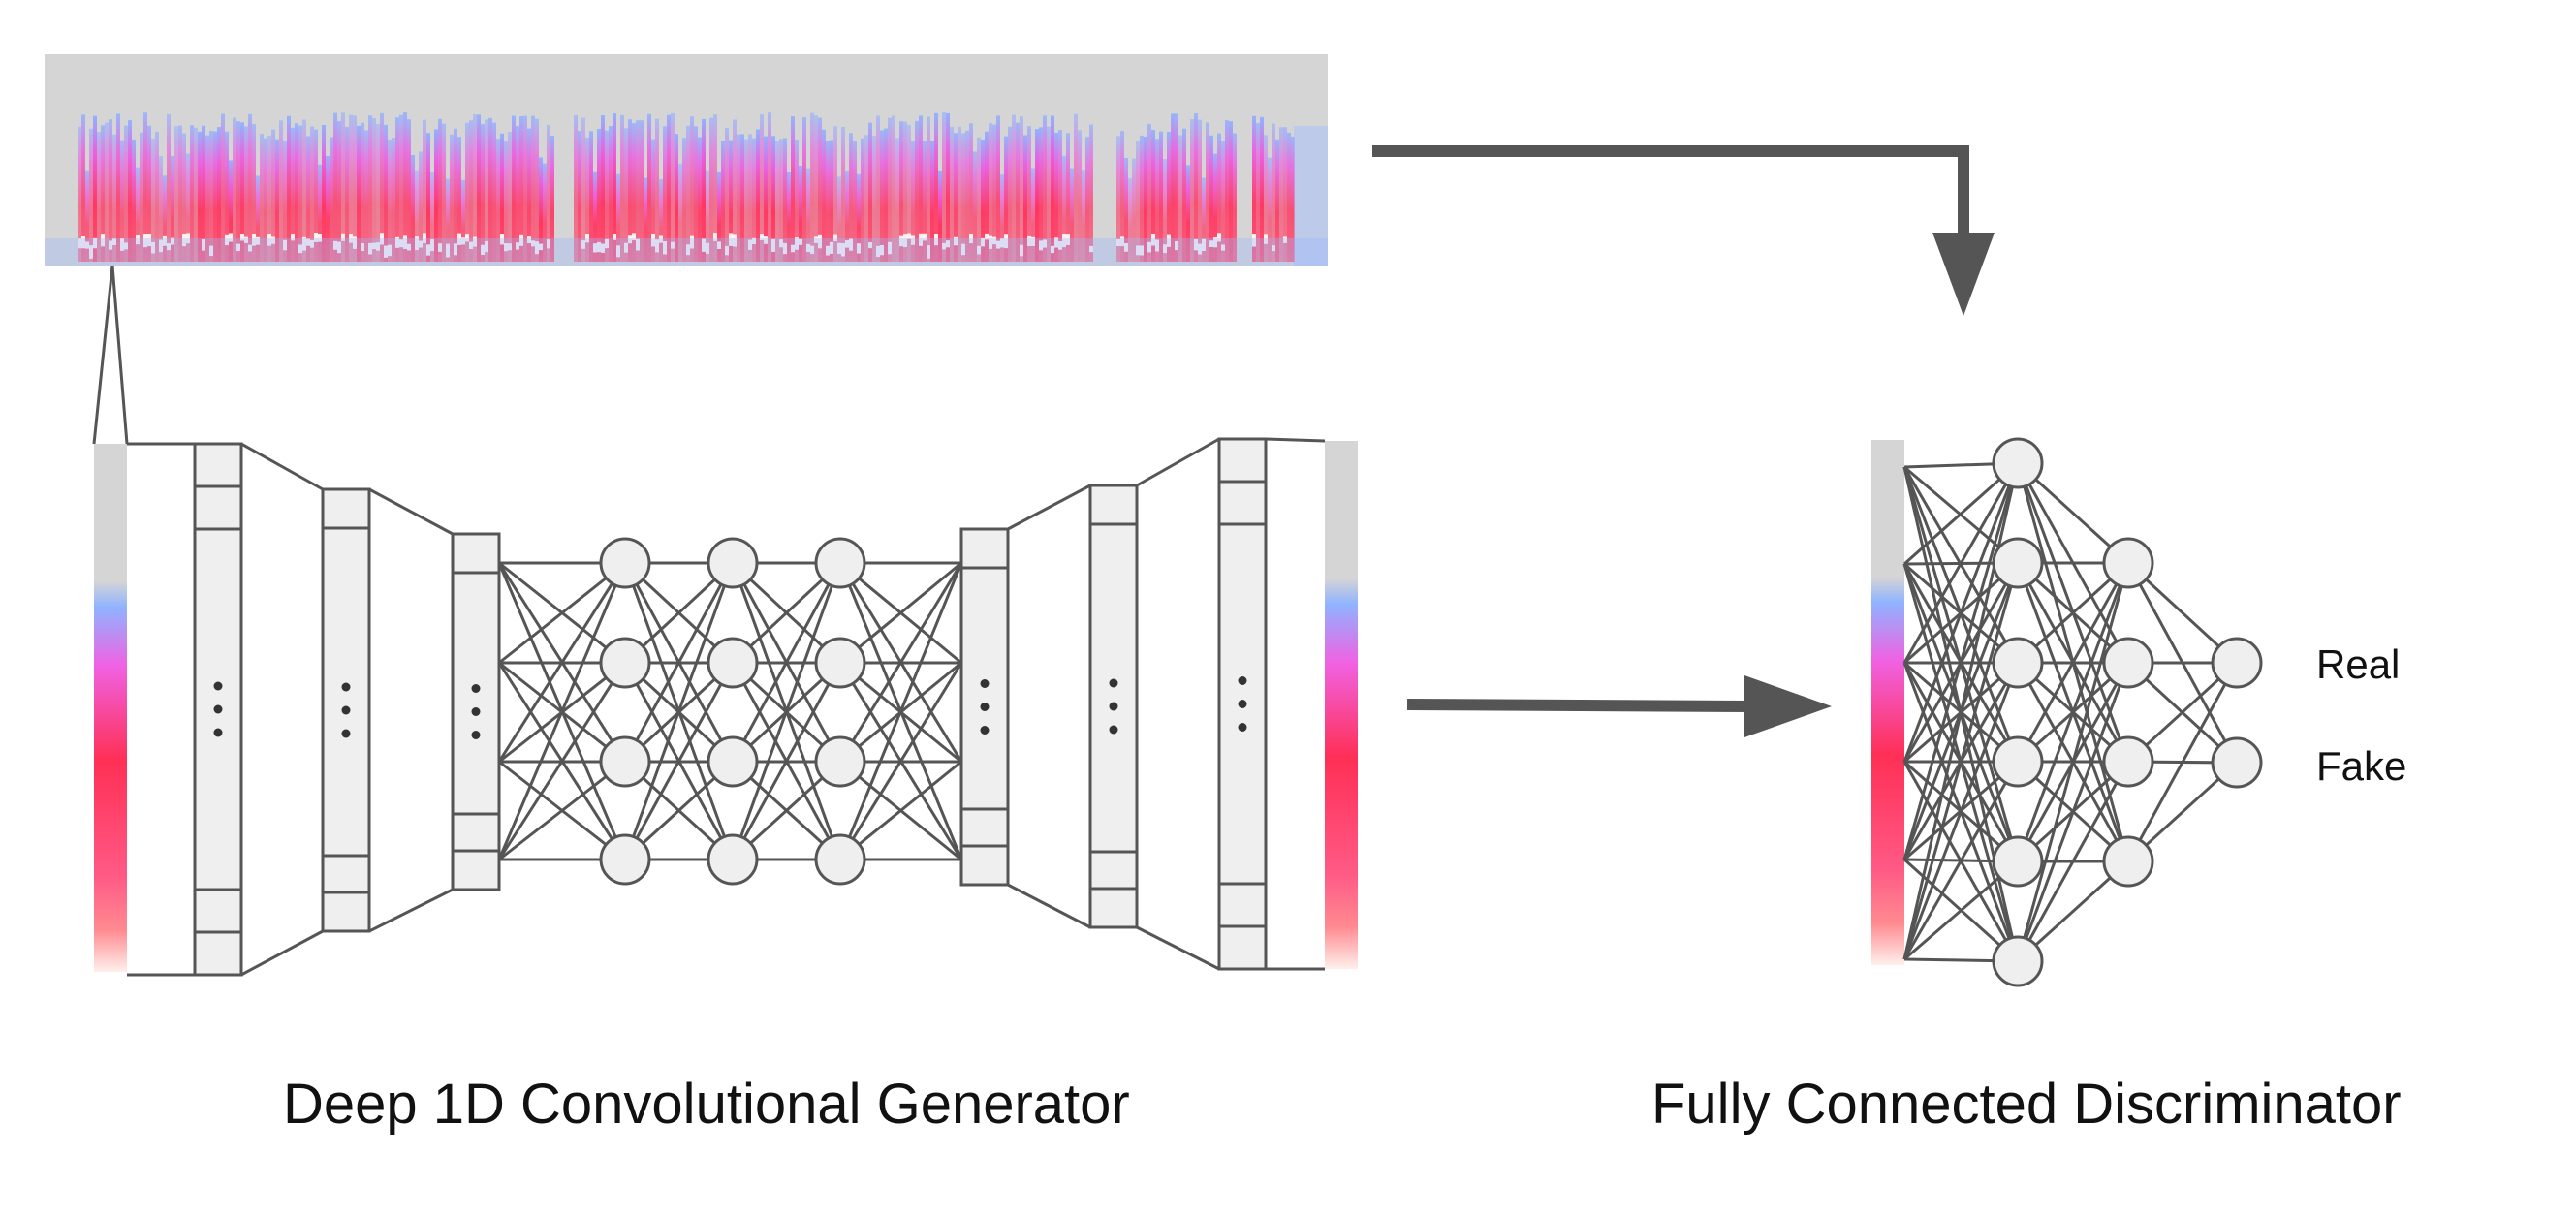  What do you see at coordinates (686, 160) in the screenshot?
I see `input-spectrogram` at bounding box center [686, 160].